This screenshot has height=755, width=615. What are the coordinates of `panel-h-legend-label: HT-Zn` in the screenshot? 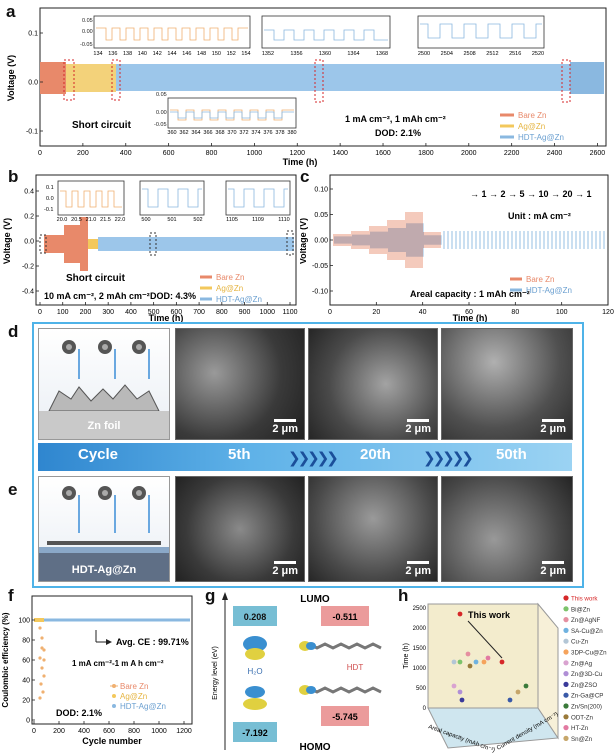 It's located at (580, 728).